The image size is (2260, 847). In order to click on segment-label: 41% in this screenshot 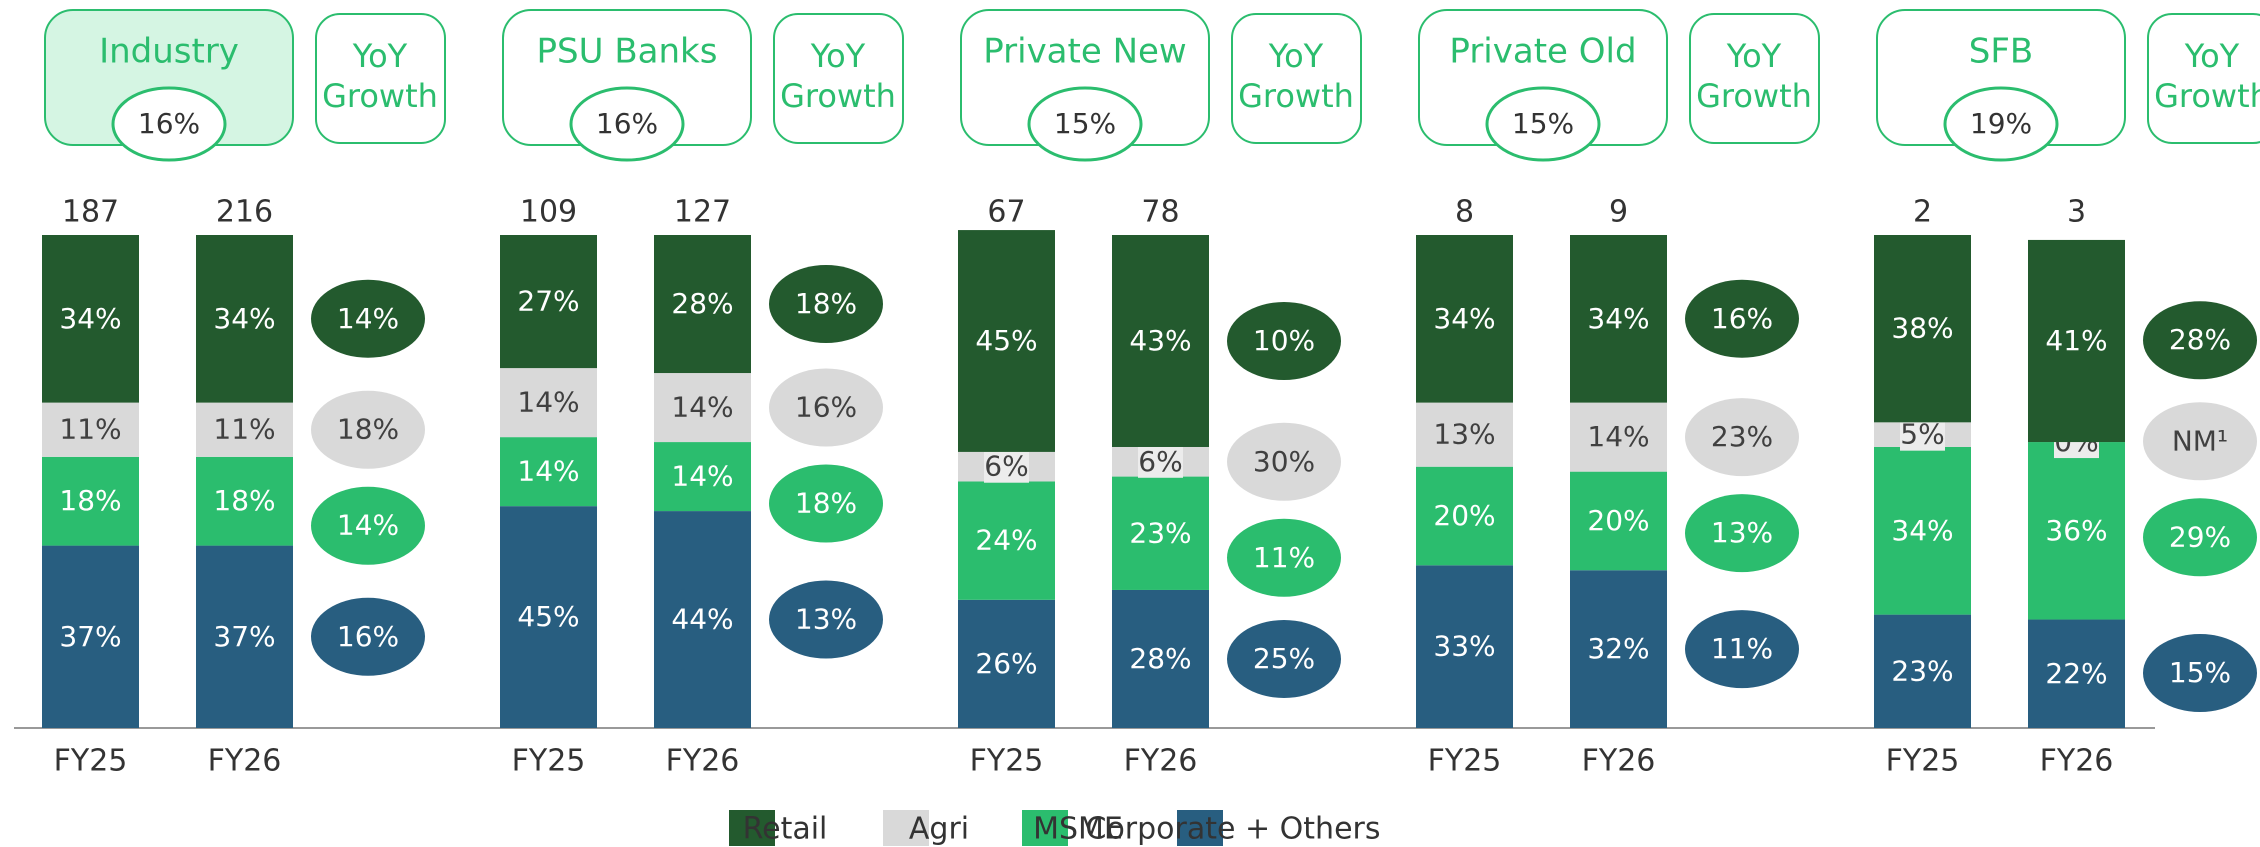, I will do `click(2076, 340)`.